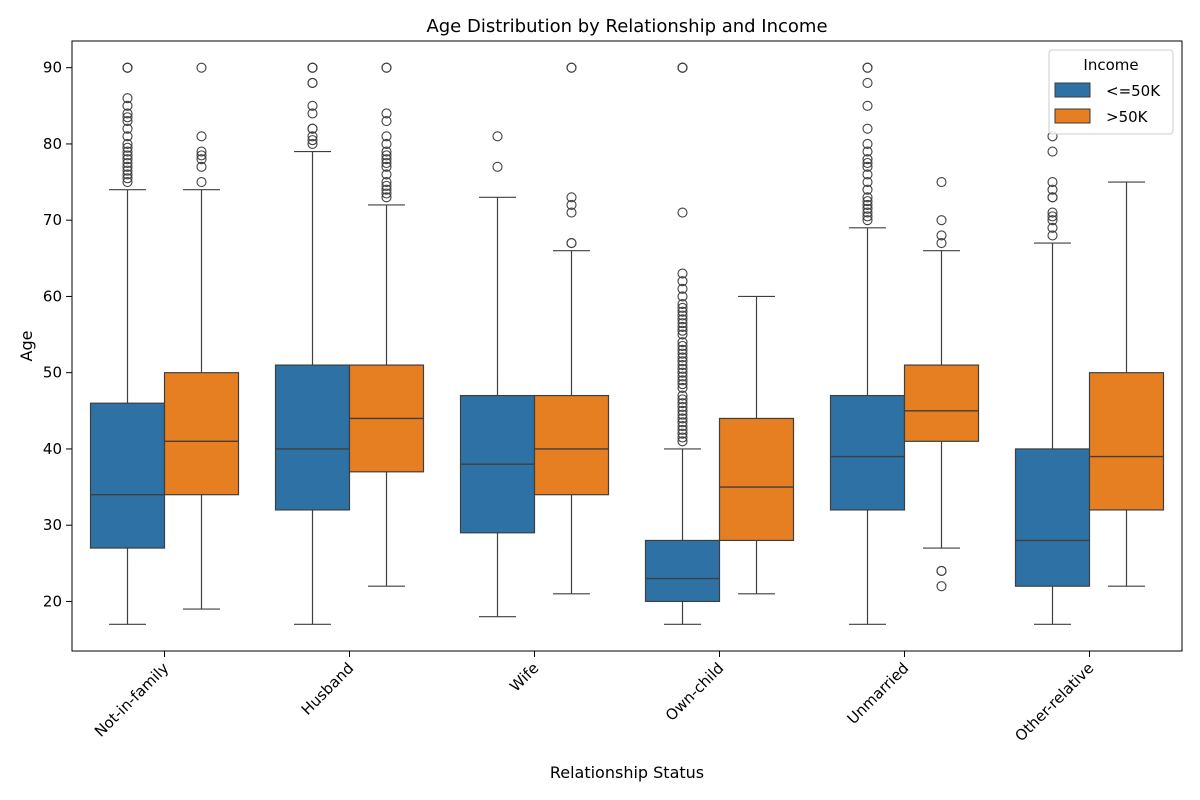 This screenshot has height=800, width=1200. I want to click on legend-label-high-income: >50K, so click(1127, 117).